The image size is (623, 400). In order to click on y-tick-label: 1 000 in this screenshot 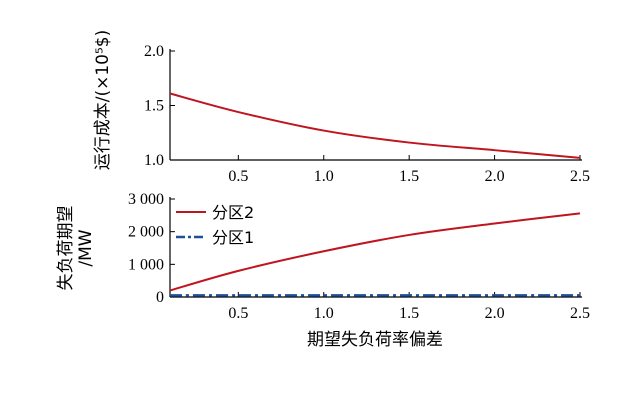, I will do `click(146, 264)`.